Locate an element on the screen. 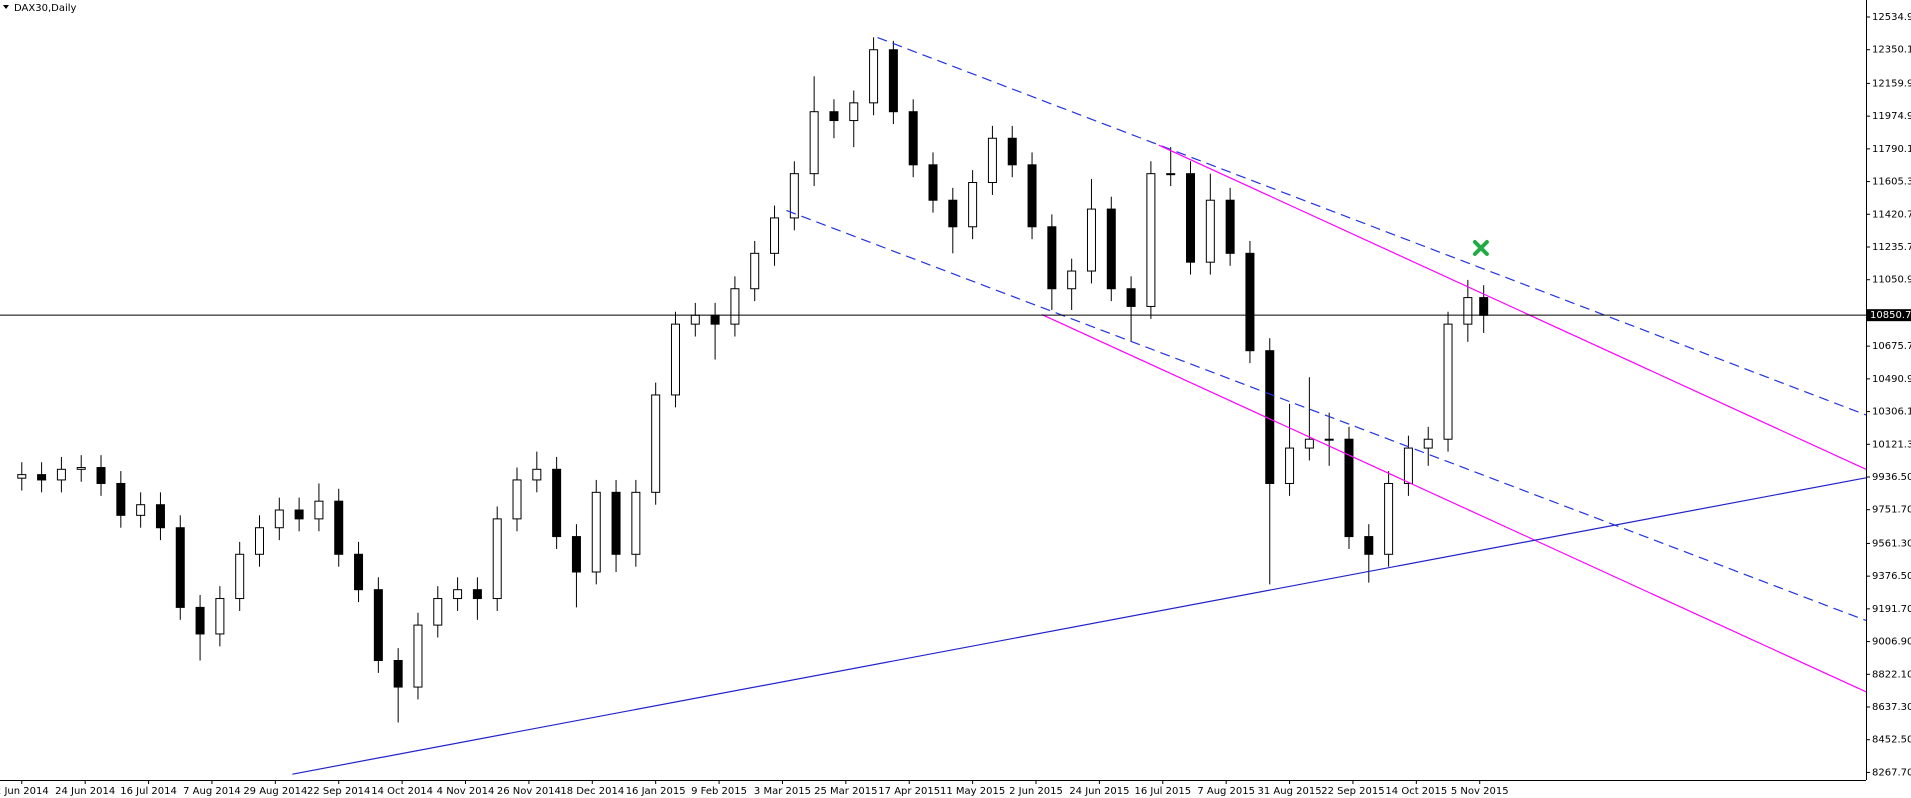 This screenshot has height=798, width=1911. y-tick-label: 9006.90 is located at coordinates (1891, 642).